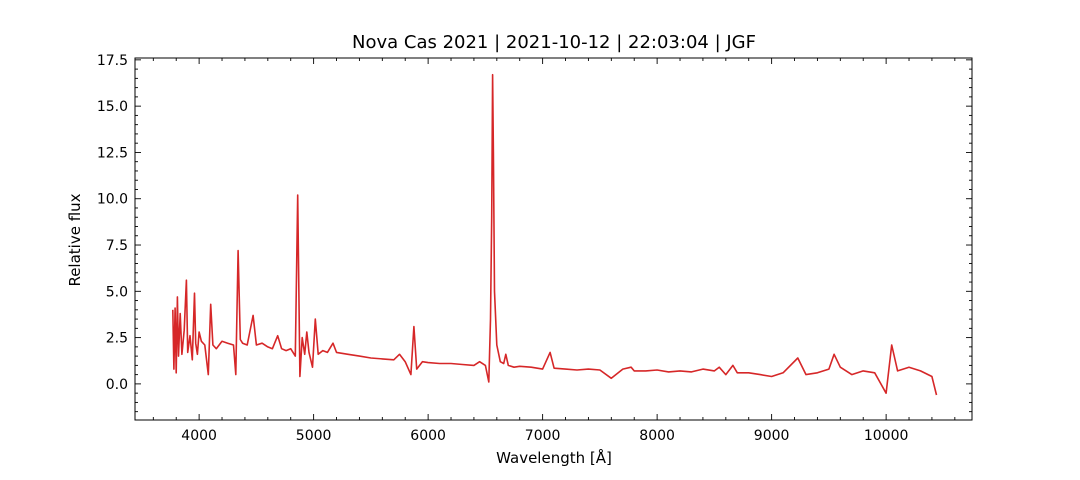 Image resolution: width=1080 pixels, height=480 pixels. Describe the element at coordinates (112, 200) in the screenshot. I see `y-tick-label: 10.0` at that location.